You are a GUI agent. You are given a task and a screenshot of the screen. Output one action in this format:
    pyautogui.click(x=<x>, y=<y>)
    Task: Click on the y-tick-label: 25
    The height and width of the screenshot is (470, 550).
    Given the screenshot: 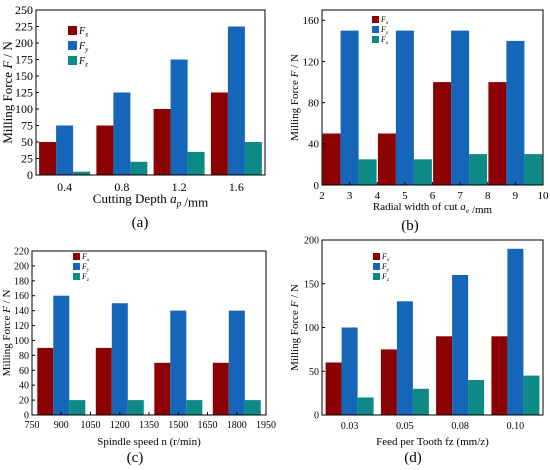 What is the action you would take?
    pyautogui.click(x=27, y=159)
    